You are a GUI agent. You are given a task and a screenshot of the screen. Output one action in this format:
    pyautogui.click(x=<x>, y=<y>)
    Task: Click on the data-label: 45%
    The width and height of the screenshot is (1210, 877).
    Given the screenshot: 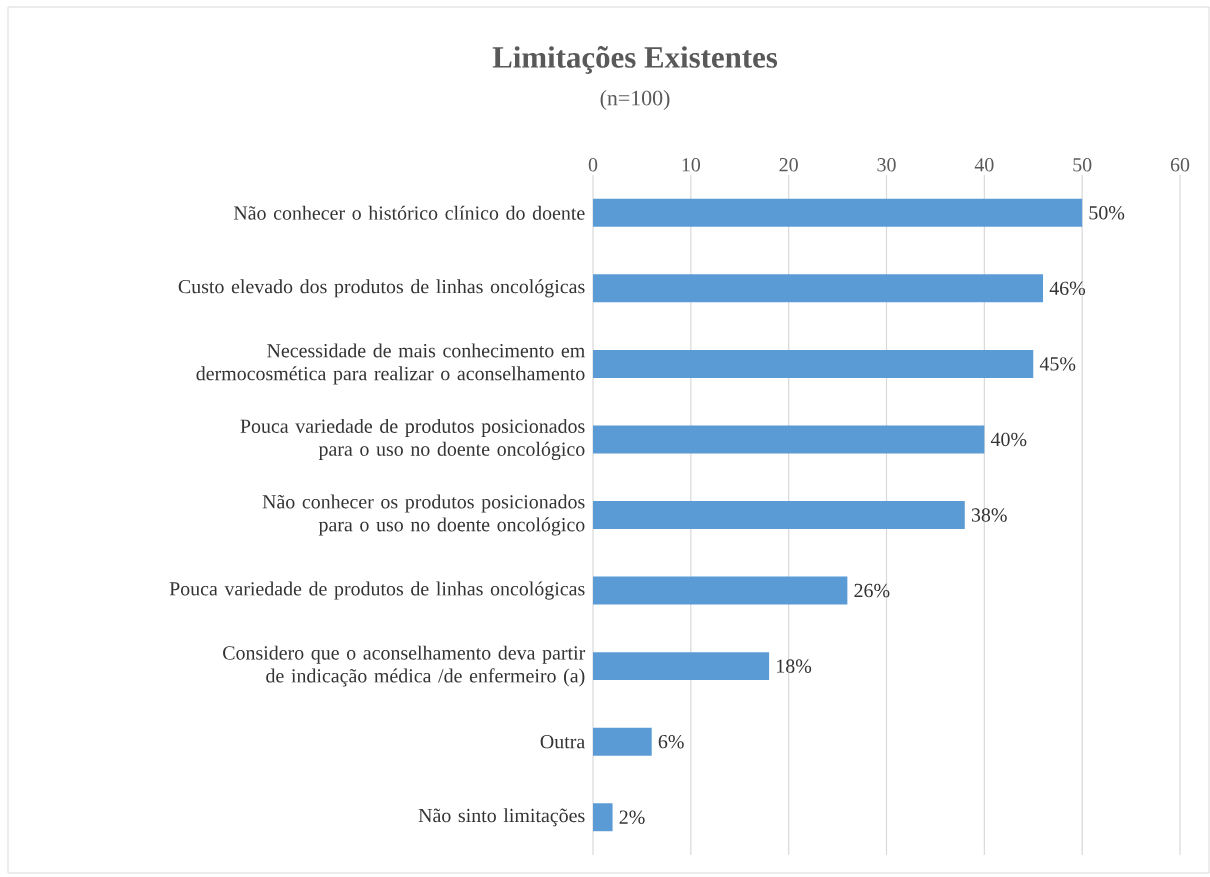 What is the action you would take?
    pyautogui.click(x=1057, y=364)
    